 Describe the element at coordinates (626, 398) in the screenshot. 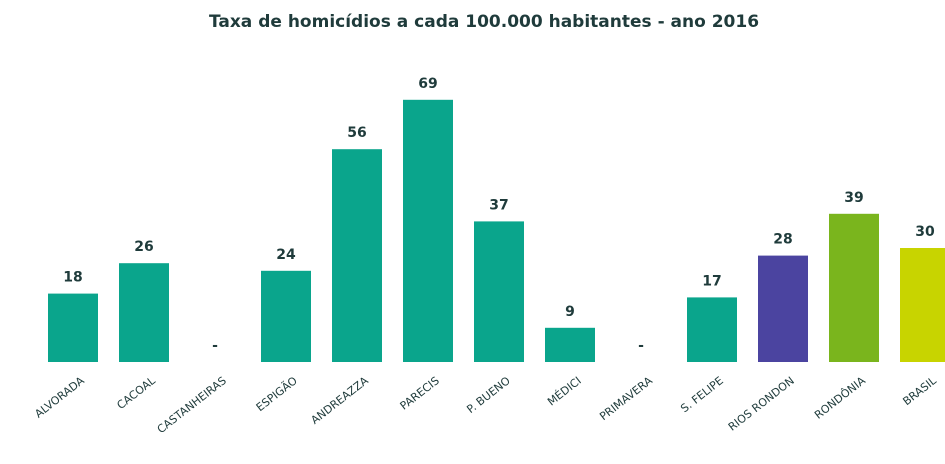

I see `x-tick-label: PRIMAVERA` at that location.